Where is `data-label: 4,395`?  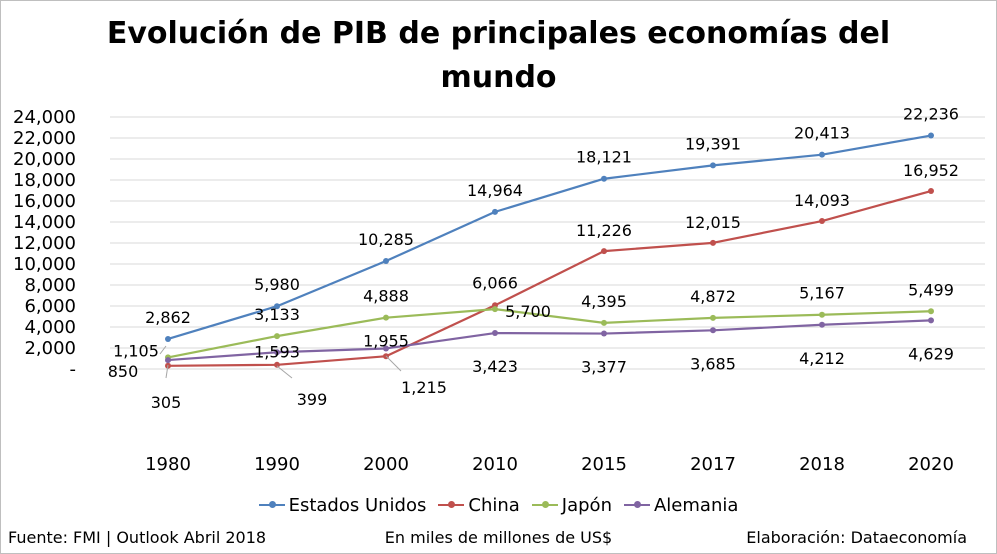
data-label: 4,395 is located at coordinates (604, 301).